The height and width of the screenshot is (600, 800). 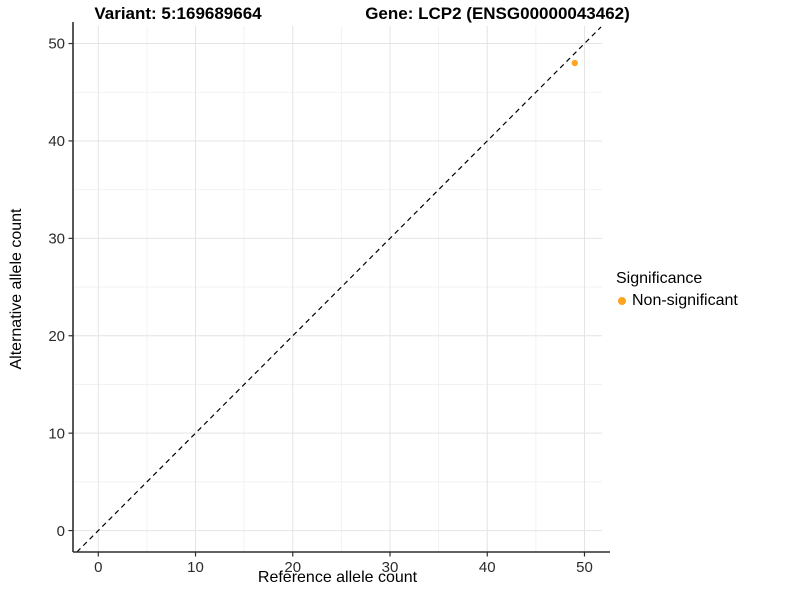 What do you see at coordinates (16, 289) in the screenshot?
I see `y-axis-title: Alternative allele count` at bounding box center [16, 289].